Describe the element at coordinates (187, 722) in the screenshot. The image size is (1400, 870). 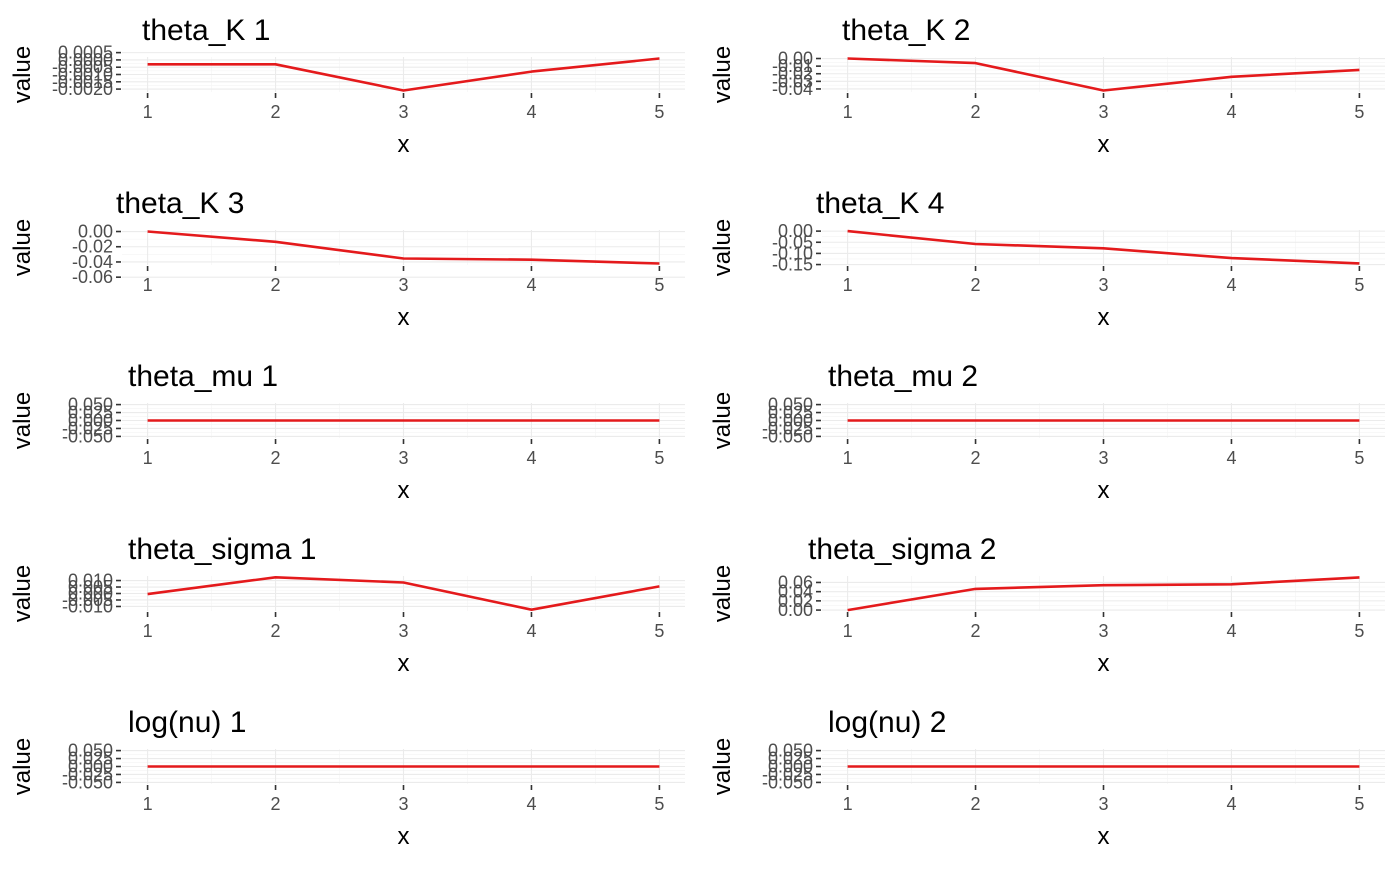
I see `panel-title: log(nu) 1` at that location.